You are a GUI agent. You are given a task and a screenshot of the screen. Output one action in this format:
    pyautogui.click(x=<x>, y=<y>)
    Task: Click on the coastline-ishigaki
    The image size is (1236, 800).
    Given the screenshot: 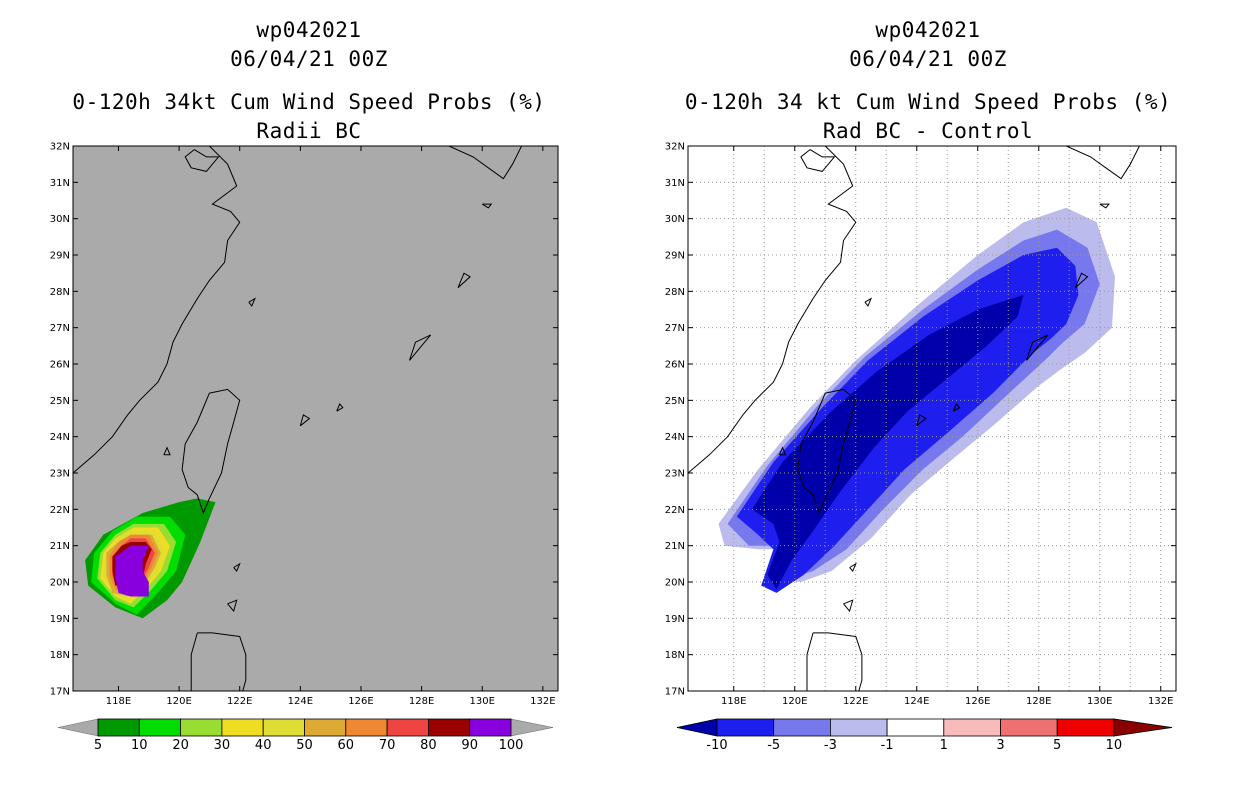 What is the action you would take?
    pyautogui.click(x=921, y=420)
    